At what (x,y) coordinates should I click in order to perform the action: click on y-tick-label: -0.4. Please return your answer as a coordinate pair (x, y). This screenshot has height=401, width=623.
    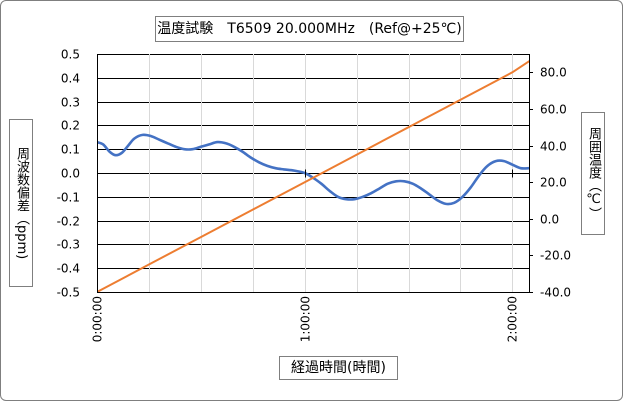
    Looking at the image, I should click on (68, 269).